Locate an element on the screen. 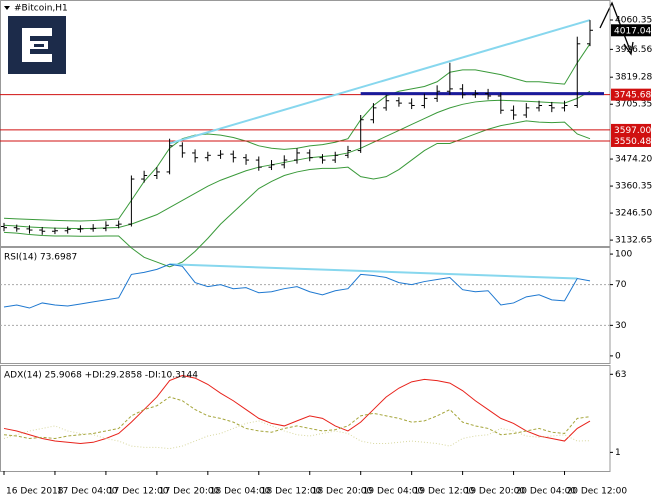 Image resolution: width=670 pixels, height=502 pixels. pane-title: RSI(14) 73.6987 is located at coordinates (40, 258).